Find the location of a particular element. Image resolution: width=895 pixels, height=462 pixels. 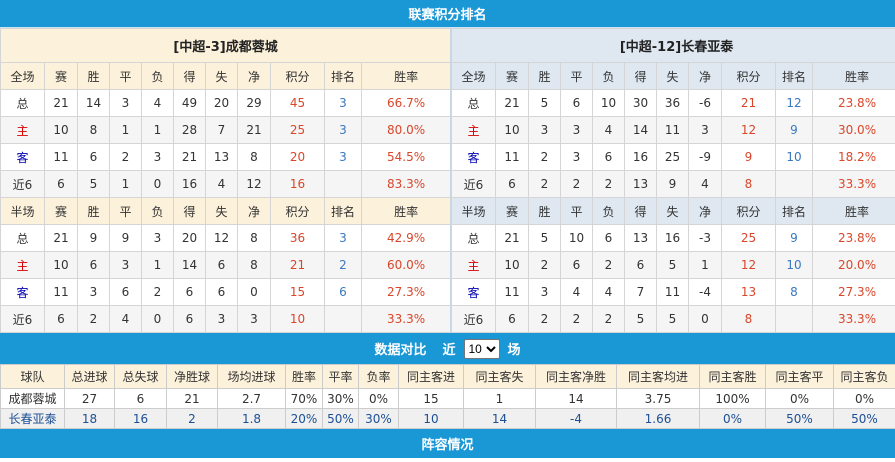

stat-cell: 7 is located at coordinates (221, 130).